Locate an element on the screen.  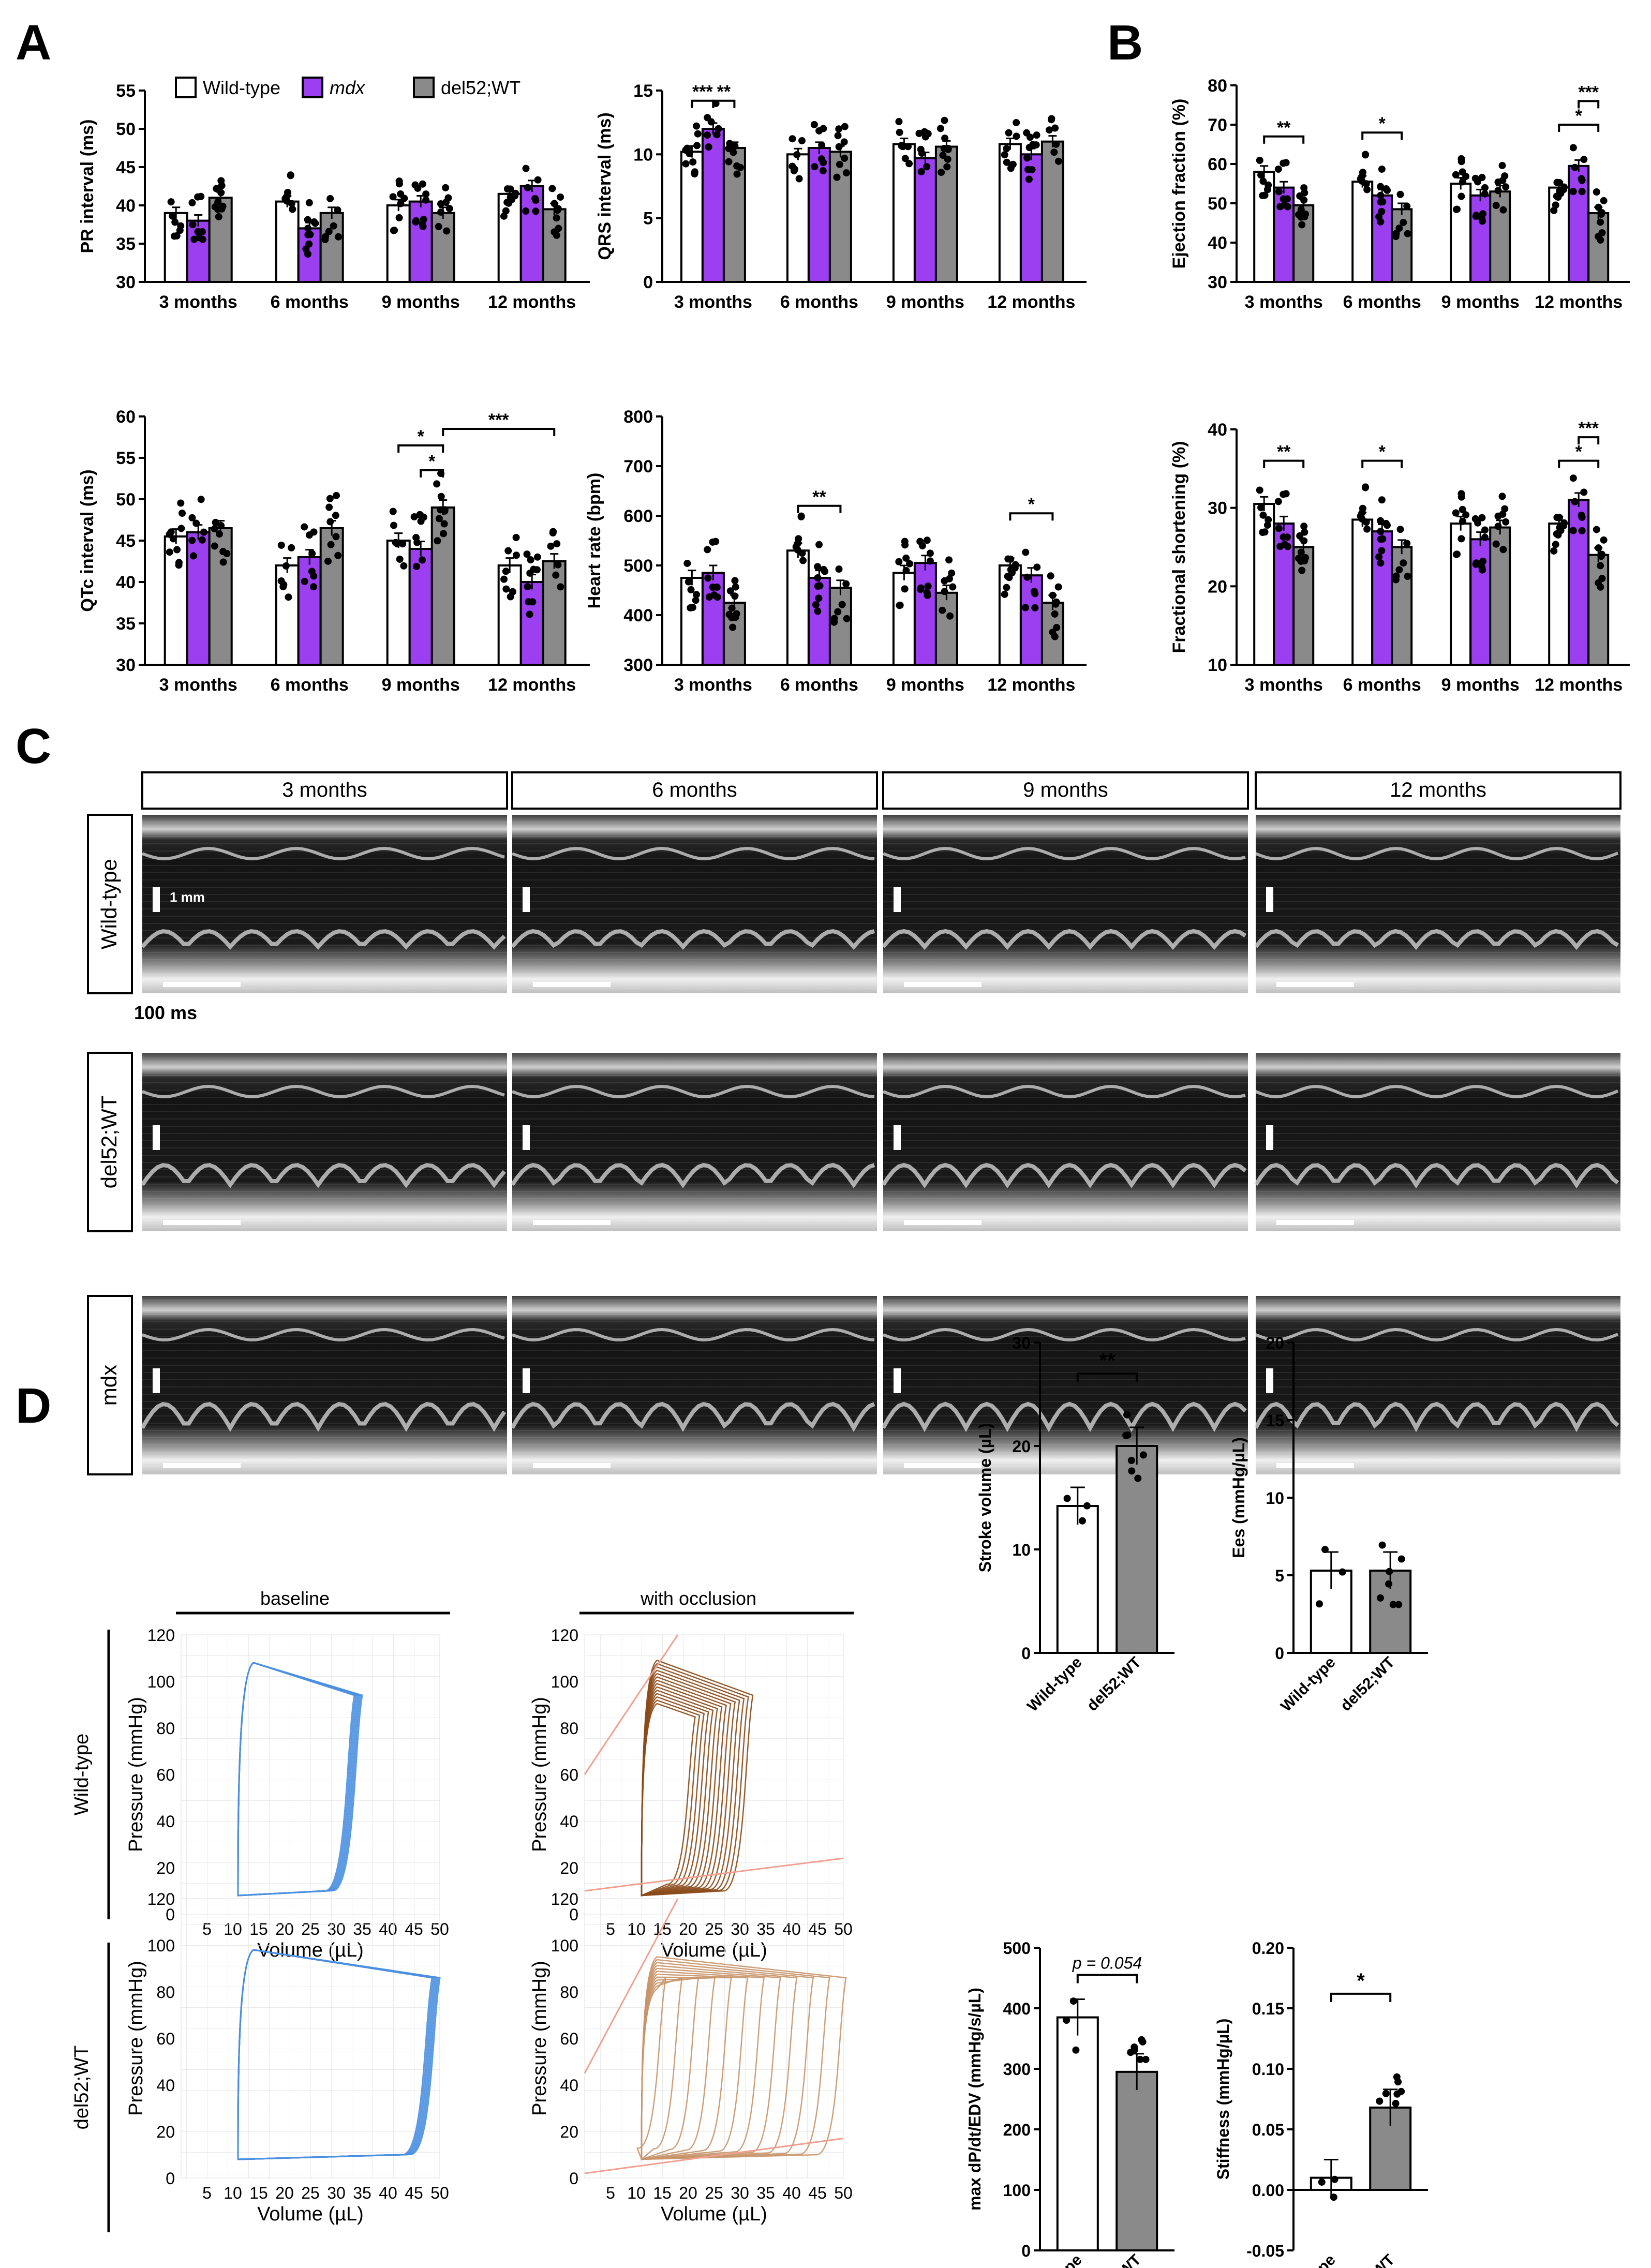
pv-x-tick-label: 25 is located at coordinates (714, 2193).